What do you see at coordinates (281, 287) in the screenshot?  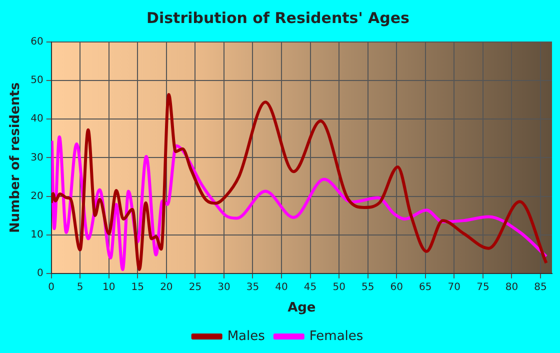 I see `x-tick-label: 40` at bounding box center [281, 287].